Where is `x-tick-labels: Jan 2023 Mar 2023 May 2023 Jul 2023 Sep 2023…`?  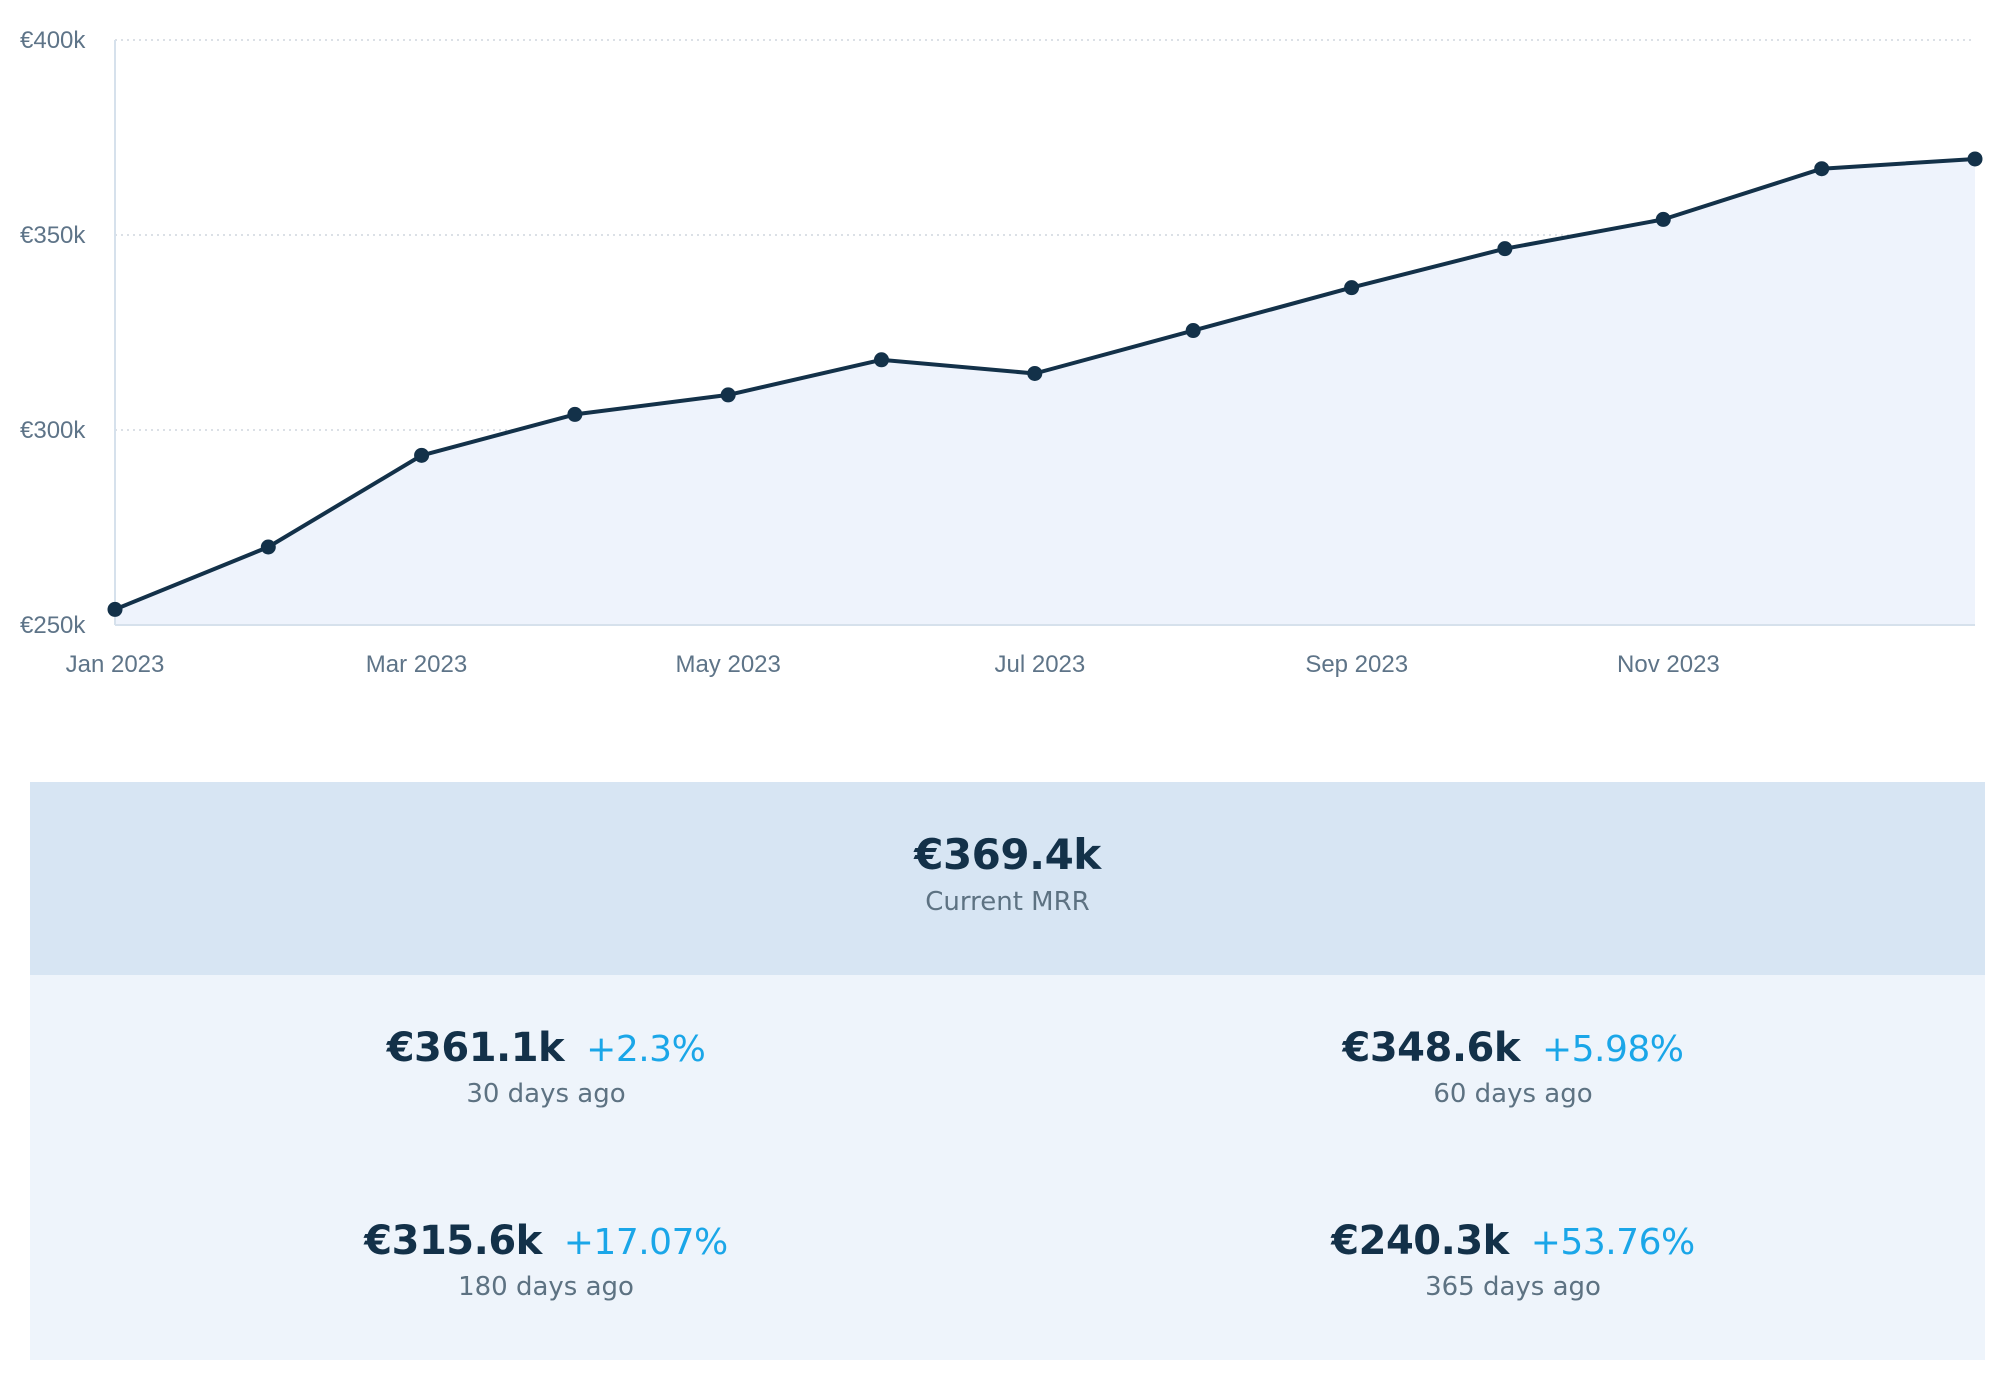
x-tick-labels: Jan 2023 Mar 2023 May 2023 Jul 2023 Sep 2023… is located at coordinates (893, 664).